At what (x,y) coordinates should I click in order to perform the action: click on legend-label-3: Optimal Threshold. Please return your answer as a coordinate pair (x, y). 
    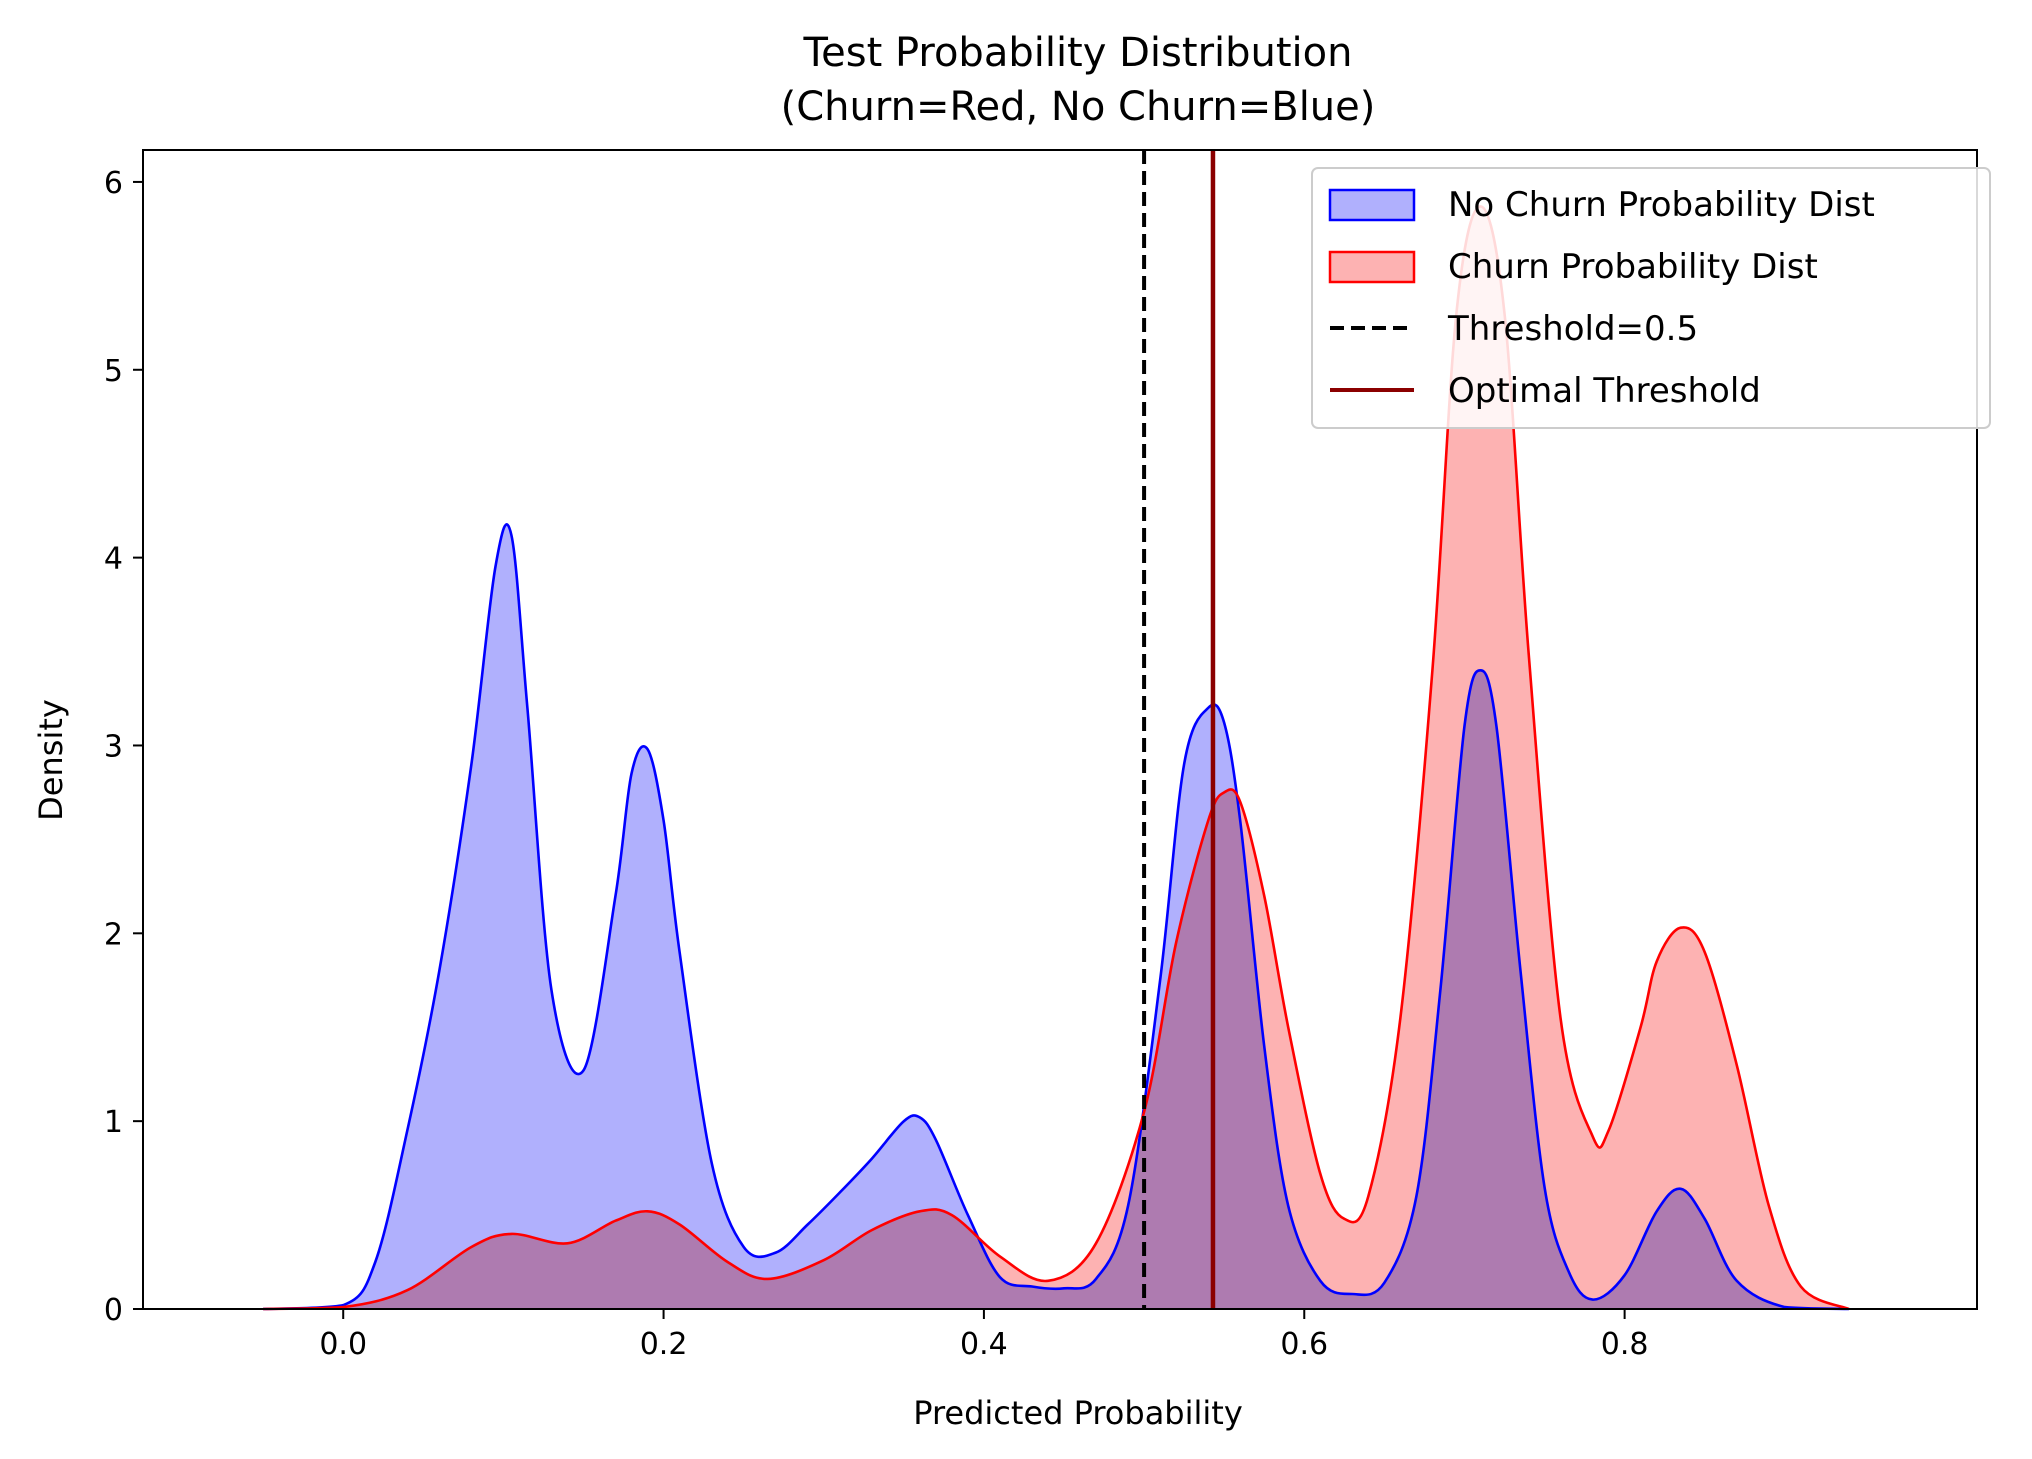
    Looking at the image, I should click on (1604, 391).